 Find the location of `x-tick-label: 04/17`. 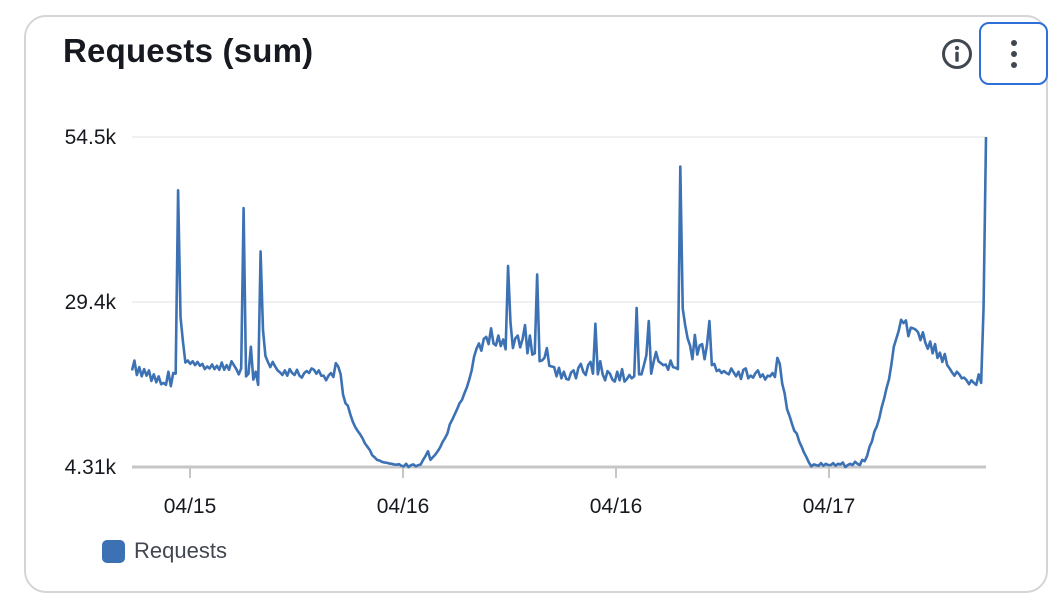

x-tick-label: 04/17 is located at coordinates (829, 506).